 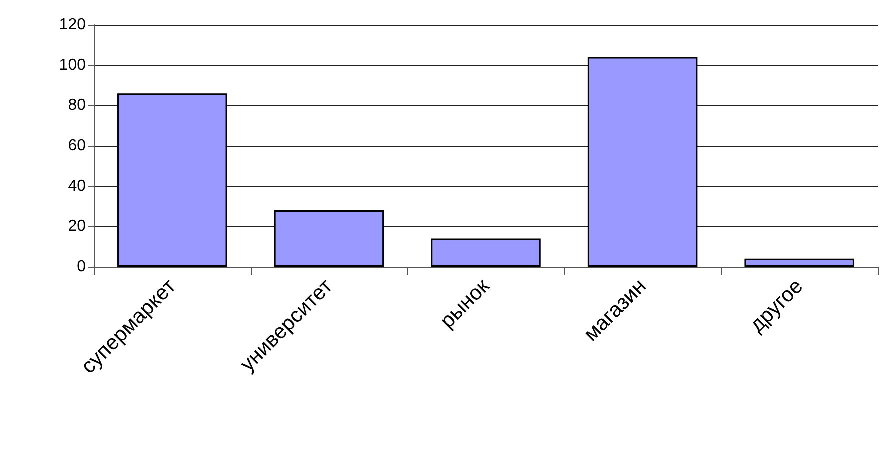 What do you see at coordinates (72, 65) in the screenshot?
I see `y-tick-label: 100` at bounding box center [72, 65].